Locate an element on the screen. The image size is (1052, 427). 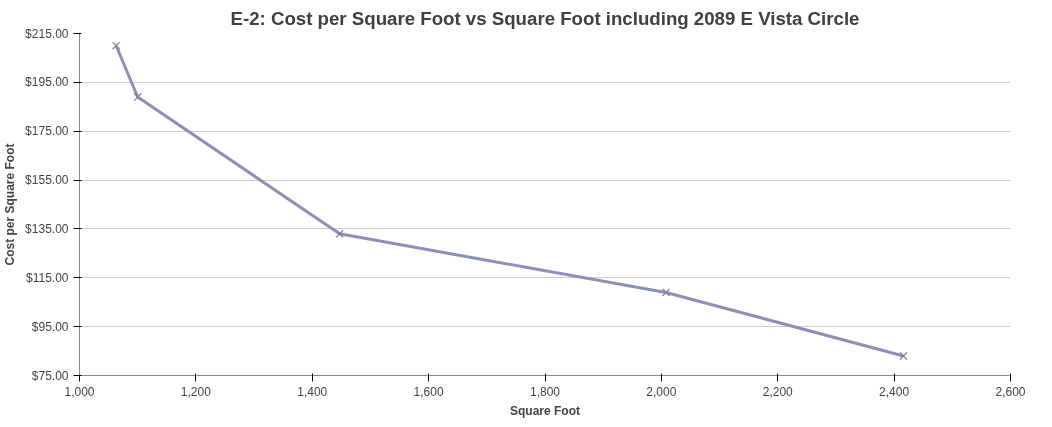
y-tick-label: $135.00 is located at coordinates (47, 228).